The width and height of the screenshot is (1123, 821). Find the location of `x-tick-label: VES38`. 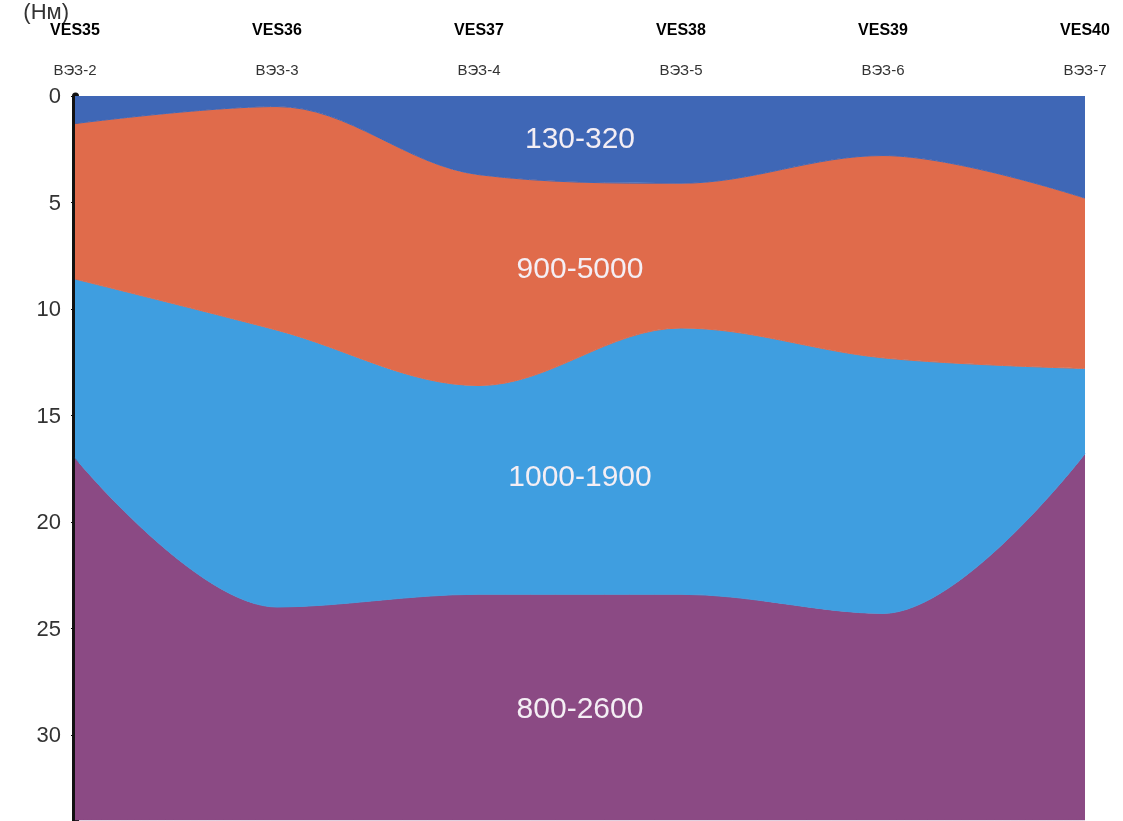

x-tick-label: VES38 is located at coordinates (681, 30).